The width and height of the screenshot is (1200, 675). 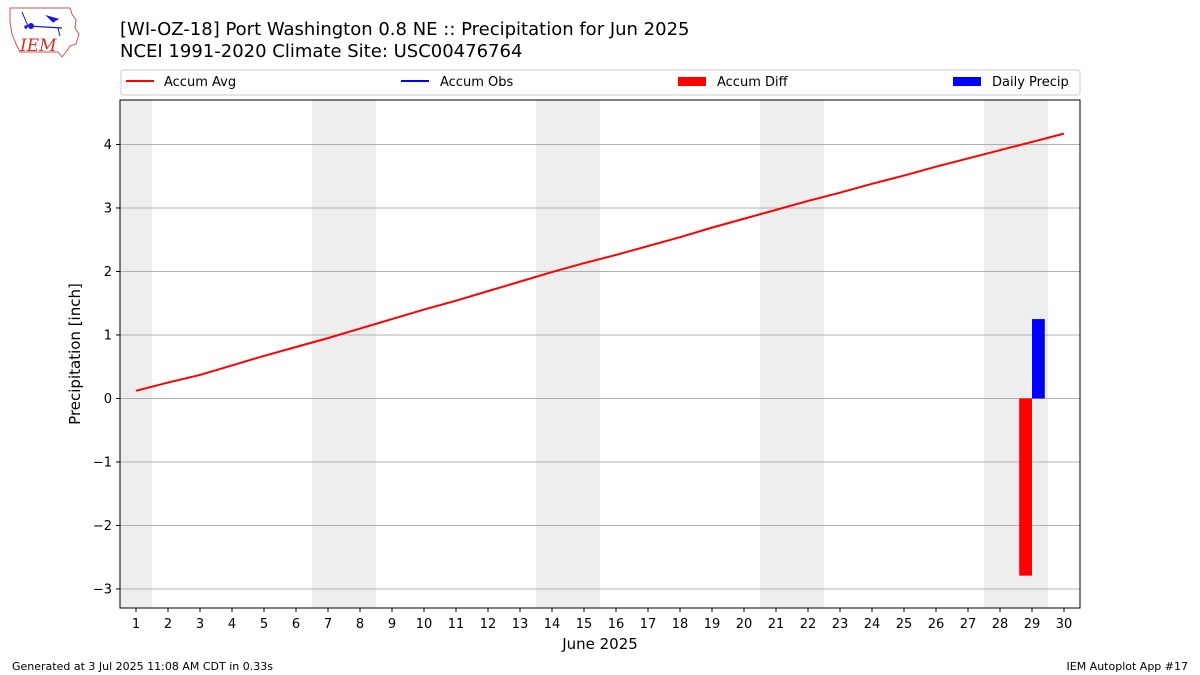 I want to click on logo-text: IEM, so click(x=38, y=46).